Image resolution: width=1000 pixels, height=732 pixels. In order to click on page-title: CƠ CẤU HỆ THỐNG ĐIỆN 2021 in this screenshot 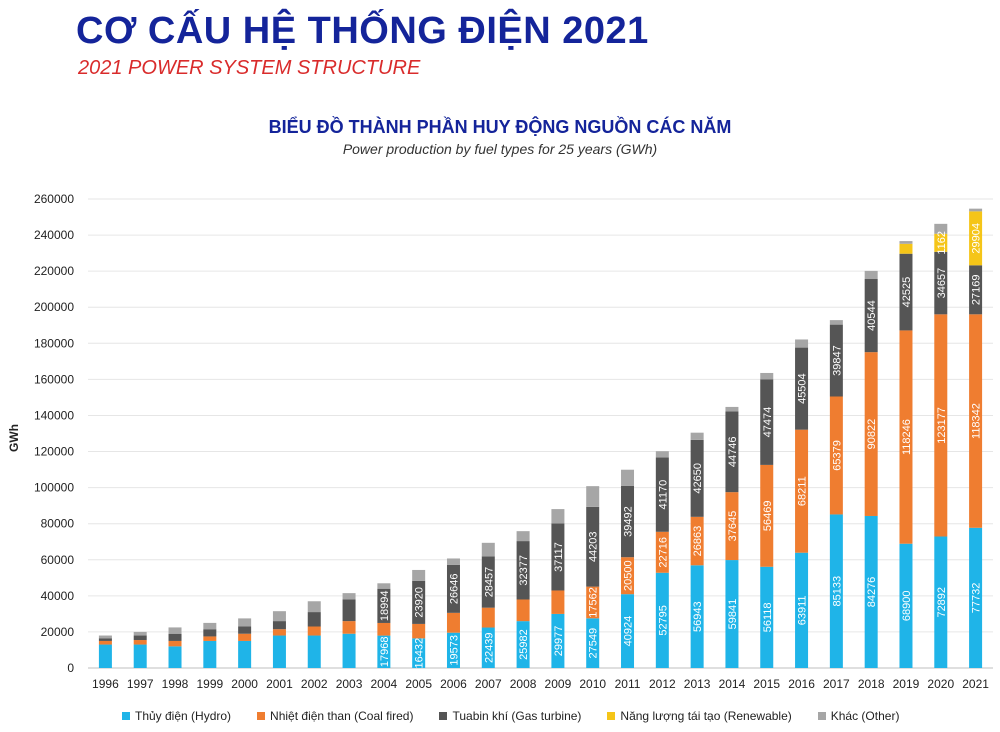, I will do `click(362, 31)`.